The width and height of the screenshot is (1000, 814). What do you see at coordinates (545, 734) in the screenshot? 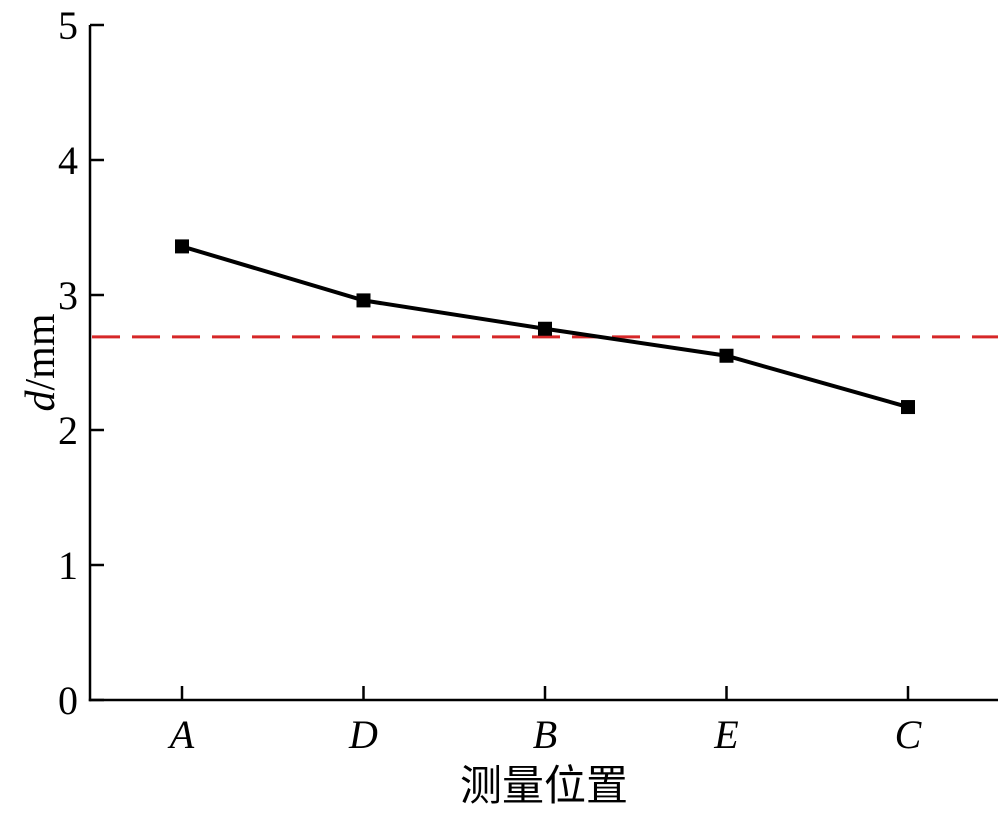
I see `x-tick-label: B` at bounding box center [545, 734].